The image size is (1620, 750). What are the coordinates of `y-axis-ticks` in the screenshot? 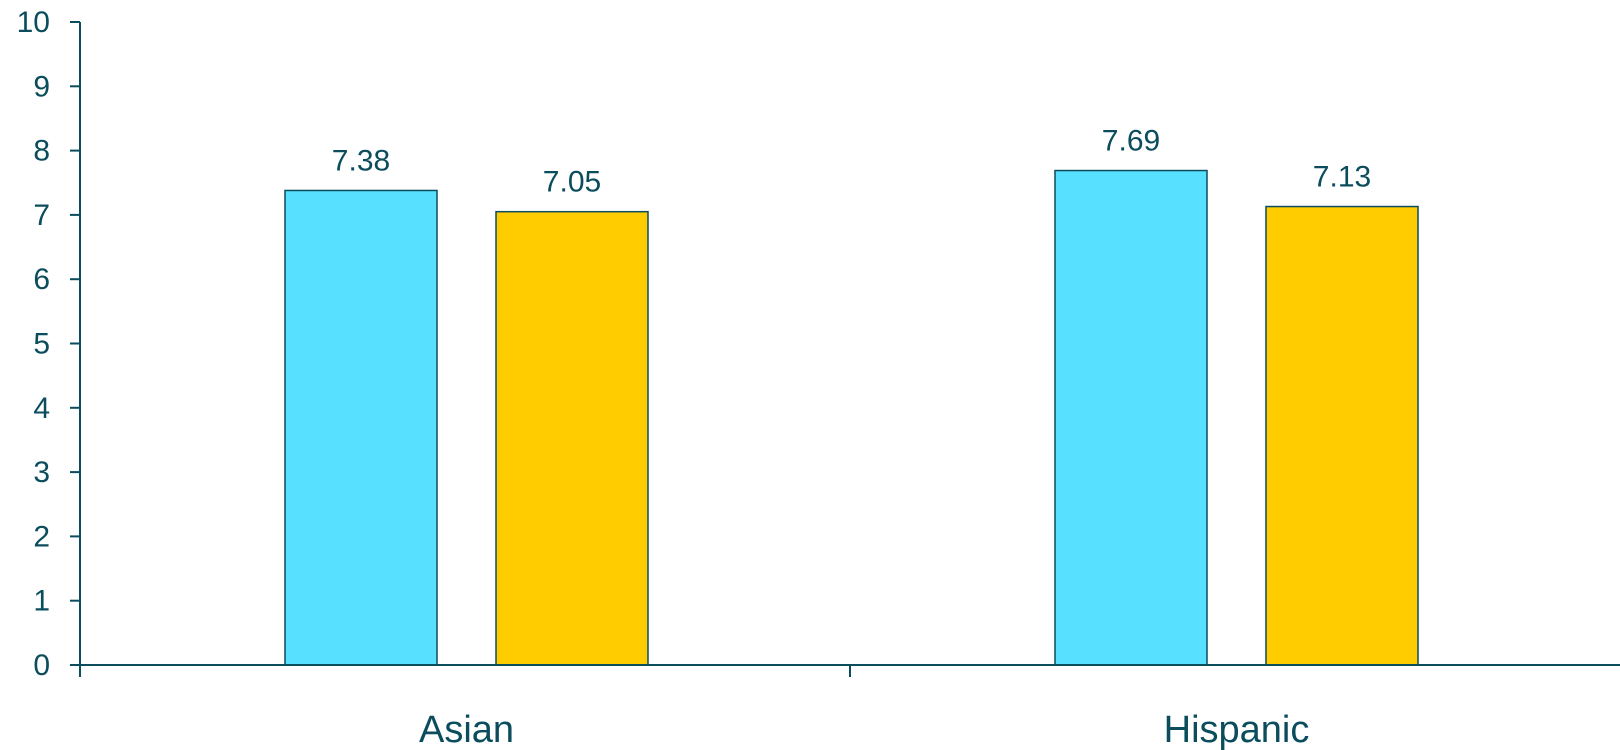 It's located at (75, 343).